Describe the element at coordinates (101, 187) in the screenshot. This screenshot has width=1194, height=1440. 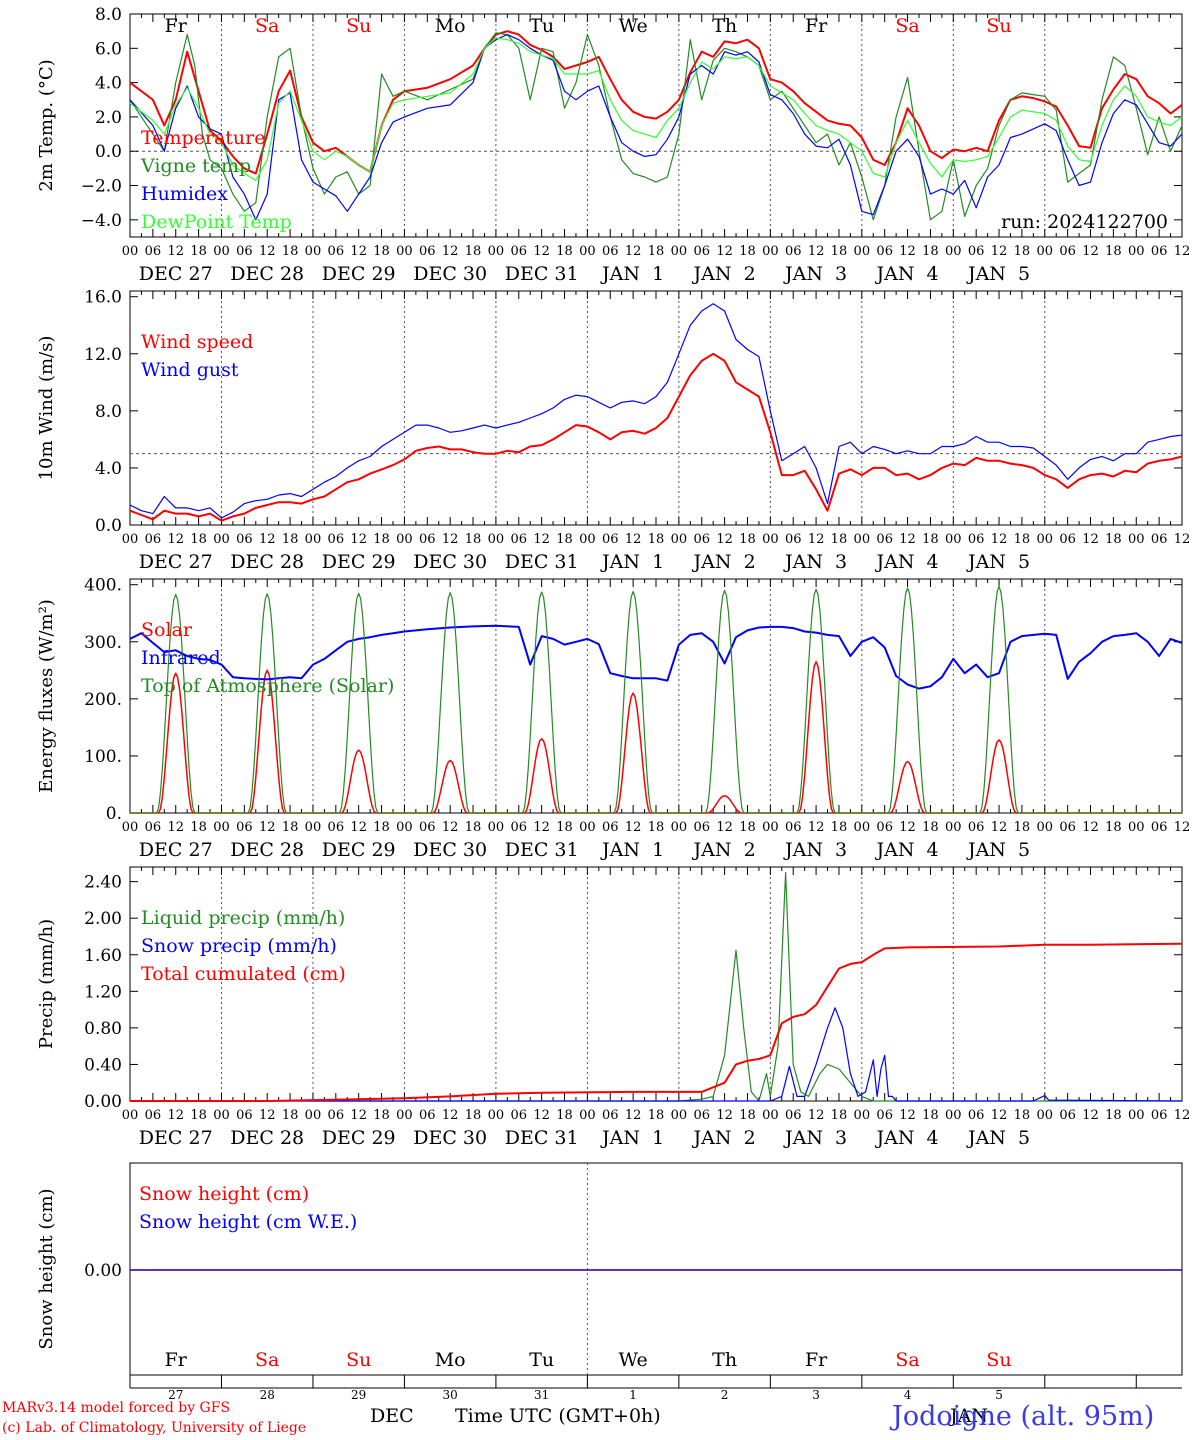
I see `y-tick-label: −2.0` at that location.